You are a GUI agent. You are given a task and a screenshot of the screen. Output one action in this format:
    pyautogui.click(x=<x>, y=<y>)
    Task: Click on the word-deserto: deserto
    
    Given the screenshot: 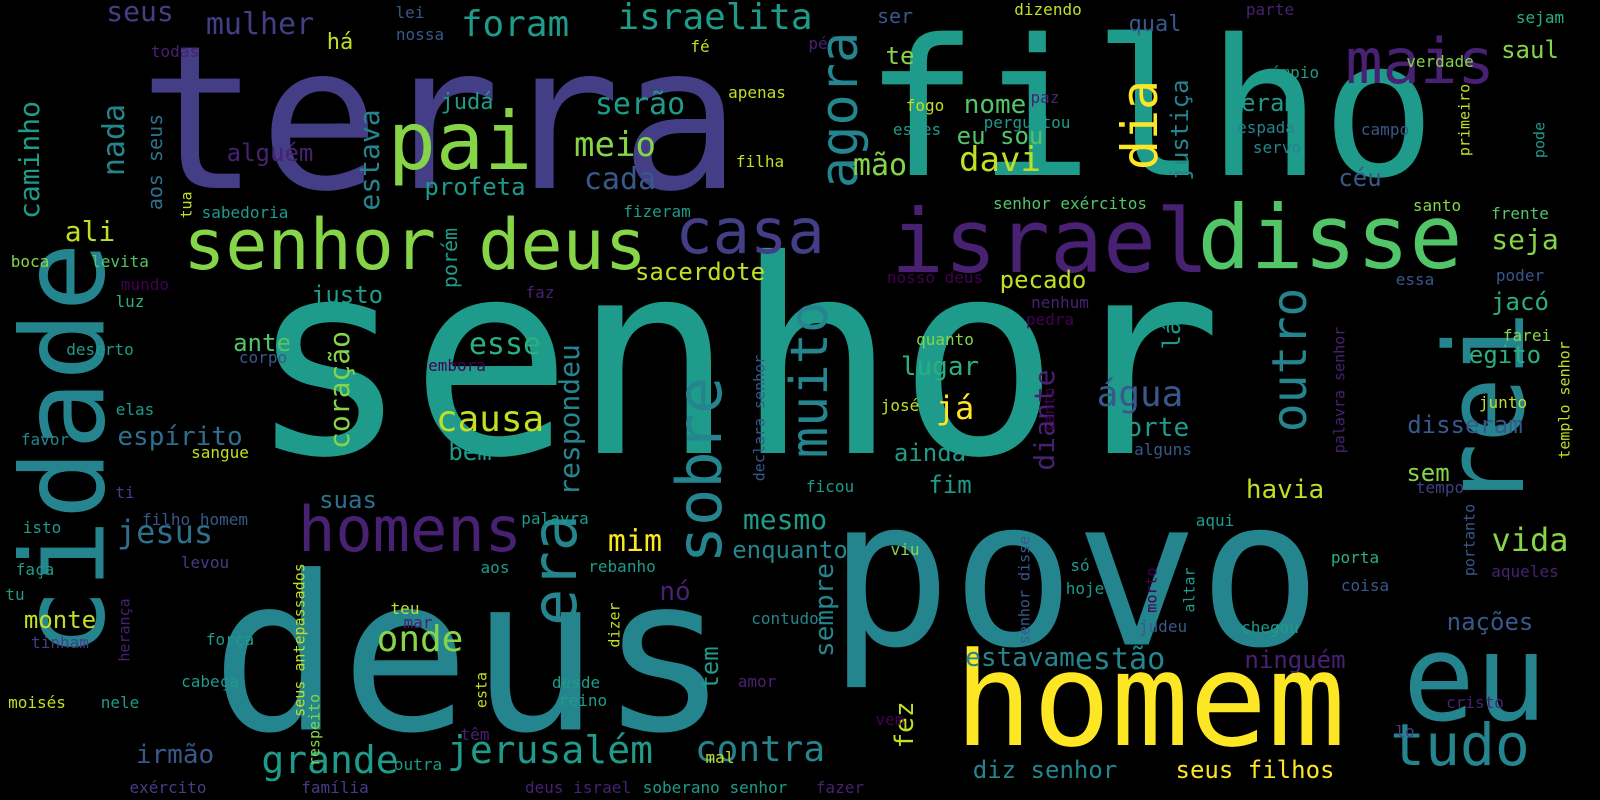 What is the action you would take?
    pyautogui.click(x=100, y=349)
    